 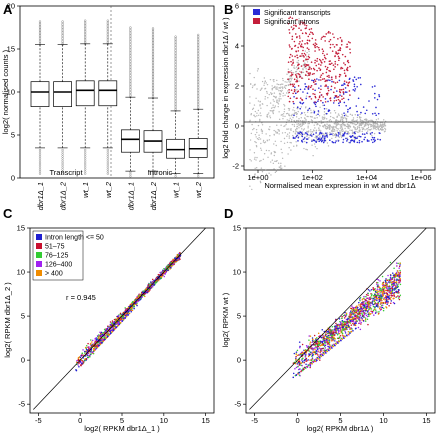 What do you see at coordinates (58, 265) in the screenshot?
I see `legend-label-4: 126–400` at bounding box center [58, 265].